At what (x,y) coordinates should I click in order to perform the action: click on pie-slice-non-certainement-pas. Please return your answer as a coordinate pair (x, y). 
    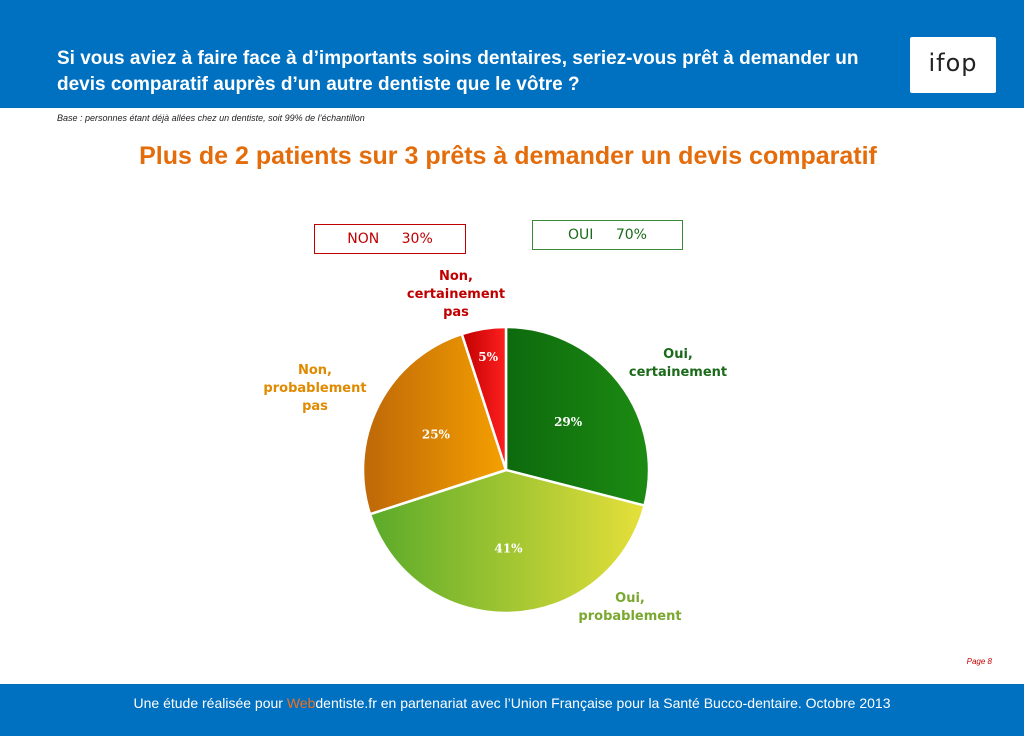
    Looking at the image, I should click on (484, 398).